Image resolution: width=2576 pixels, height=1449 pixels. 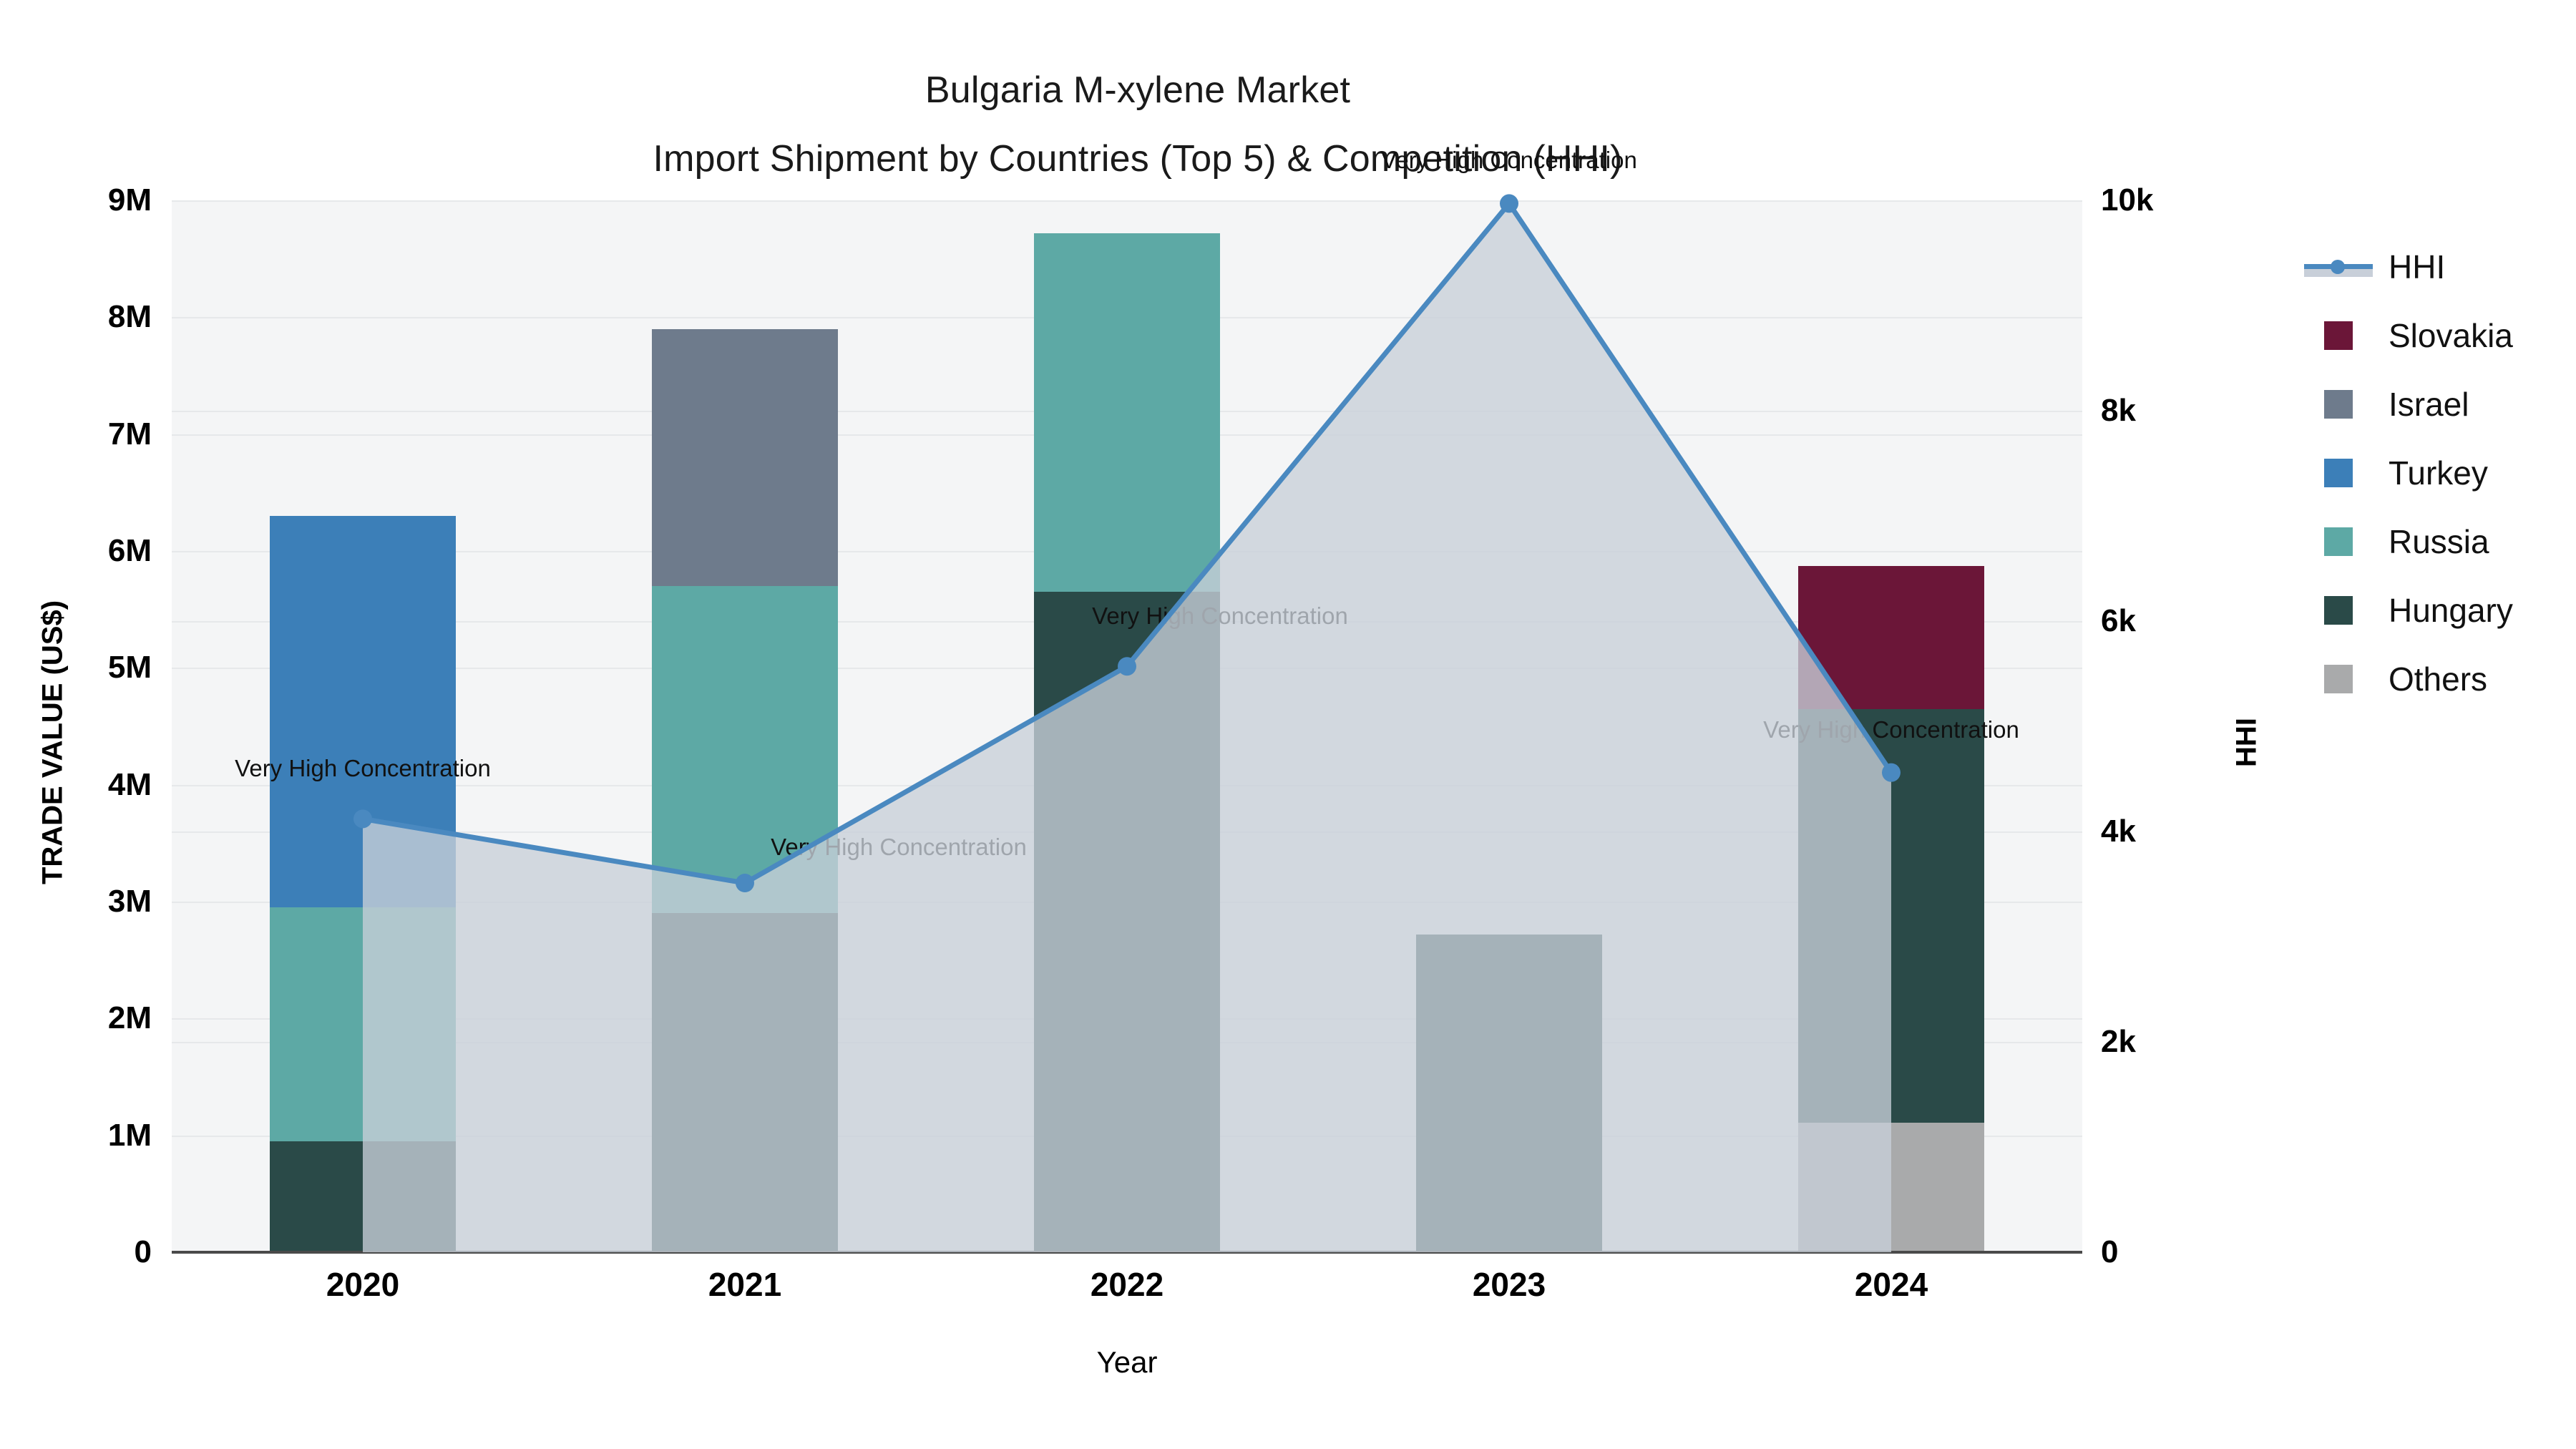 What do you see at coordinates (2429, 404) in the screenshot?
I see `legend-label: Israel` at bounding box center [2429, 404].